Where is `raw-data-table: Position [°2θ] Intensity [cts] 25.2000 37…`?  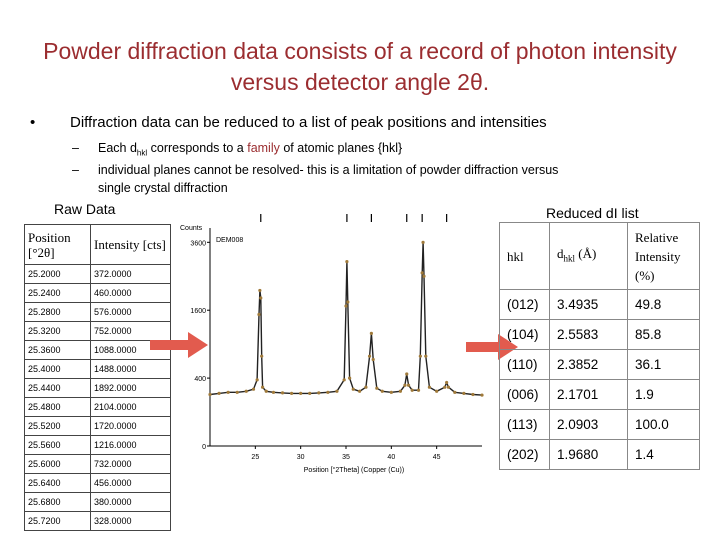 raw-data-table: Position [°2θ] Intensity [cts] 25.2000 37… is located at coordinates (97, 377).